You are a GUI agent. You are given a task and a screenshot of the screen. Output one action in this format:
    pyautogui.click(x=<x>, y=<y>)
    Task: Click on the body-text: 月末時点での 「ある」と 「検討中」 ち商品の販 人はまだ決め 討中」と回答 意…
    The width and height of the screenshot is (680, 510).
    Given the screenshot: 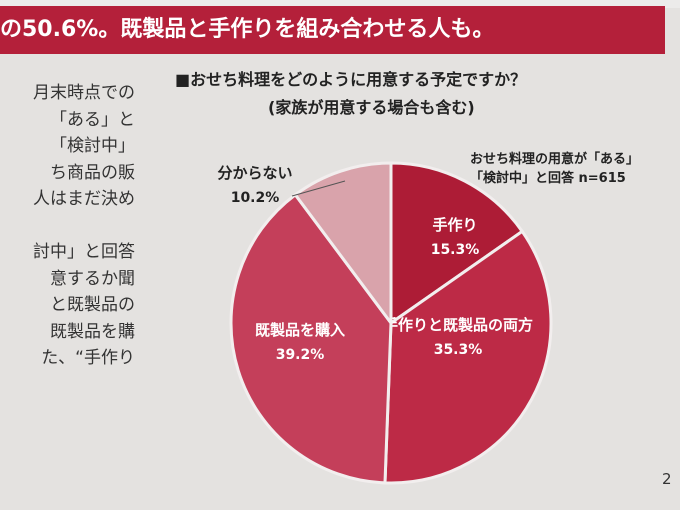 What is the action you would take?
    pyautogui.click(x=67, y=226)
    